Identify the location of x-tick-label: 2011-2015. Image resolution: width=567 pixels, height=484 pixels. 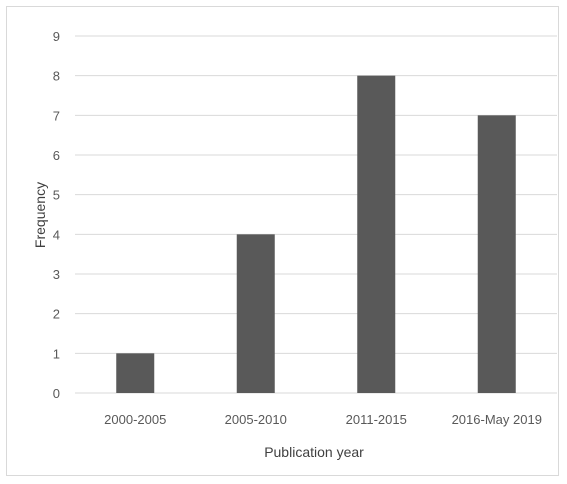
(376, 419).